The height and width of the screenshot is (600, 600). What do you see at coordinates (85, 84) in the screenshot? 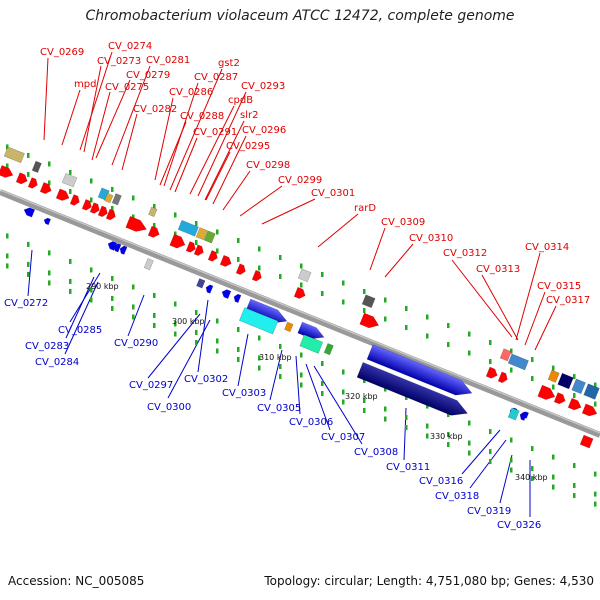
I see `gene-label: mpd` at bounding box center [85, 84].